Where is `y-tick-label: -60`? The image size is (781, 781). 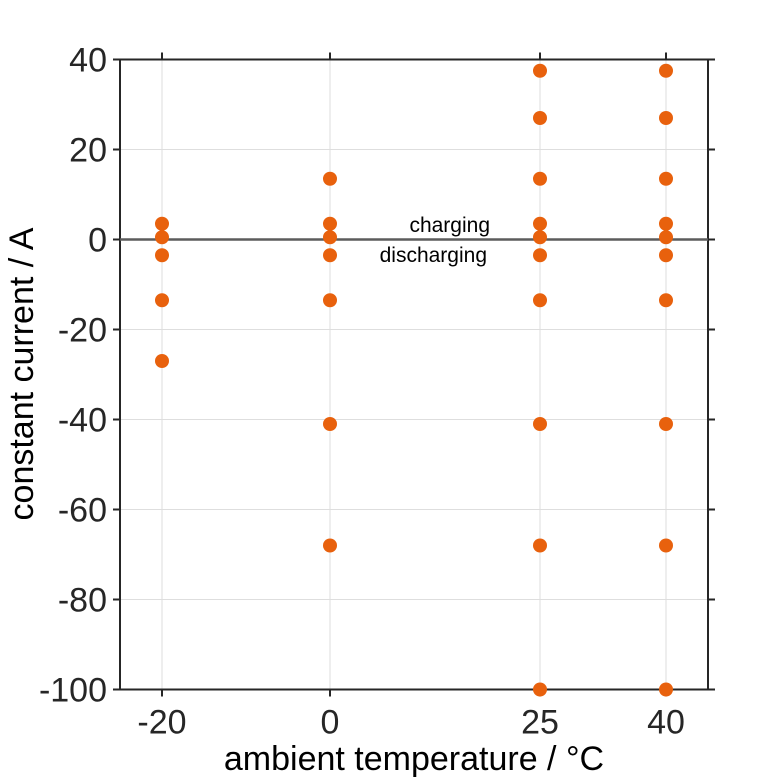 y-tick-label: -60 is located at coordinates (82, 511).